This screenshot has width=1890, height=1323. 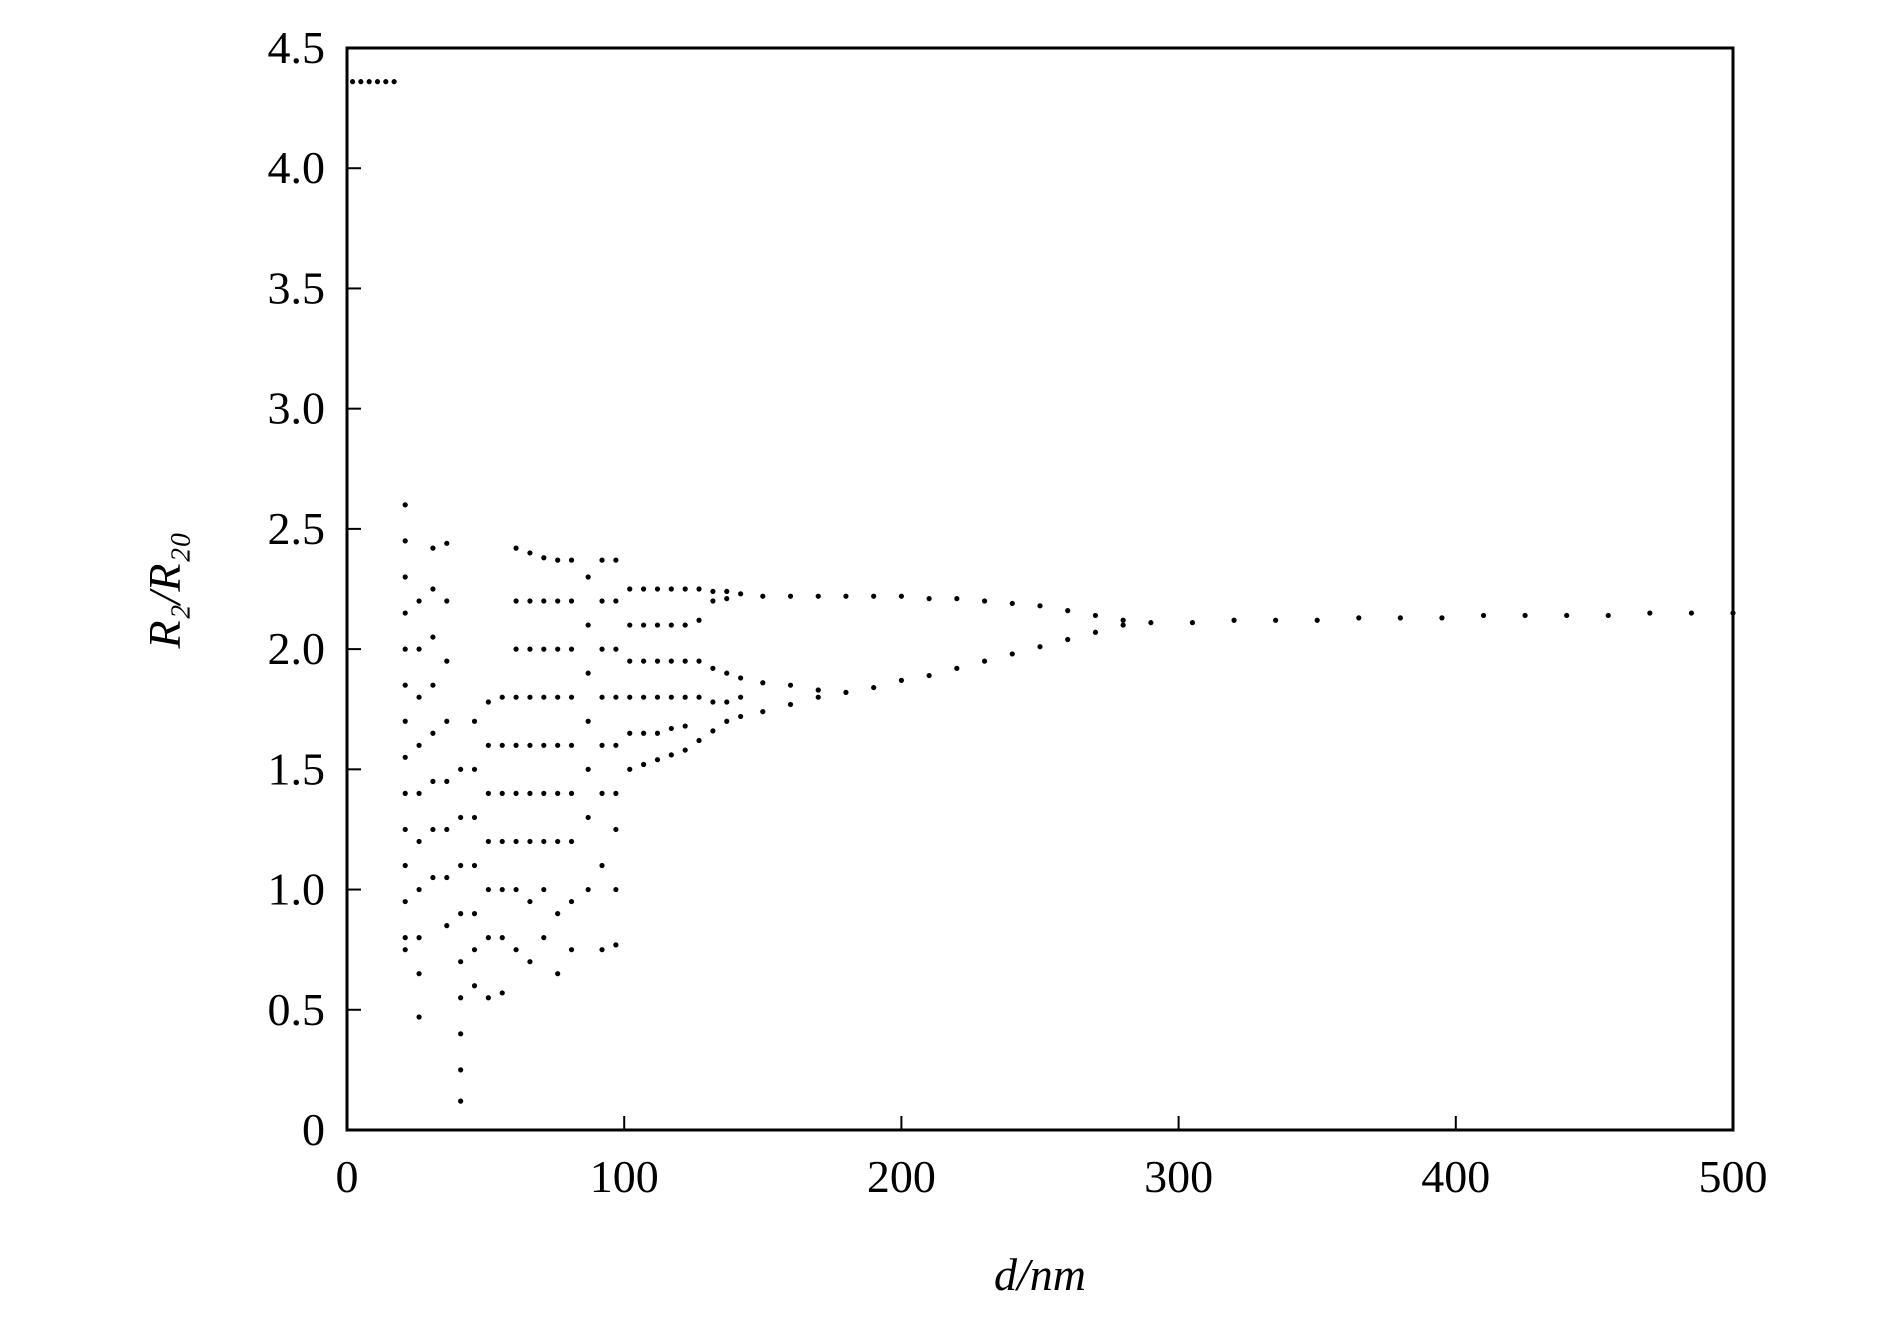 I want to click on y-tick-label: 1.0, so click(x=297, y=889).